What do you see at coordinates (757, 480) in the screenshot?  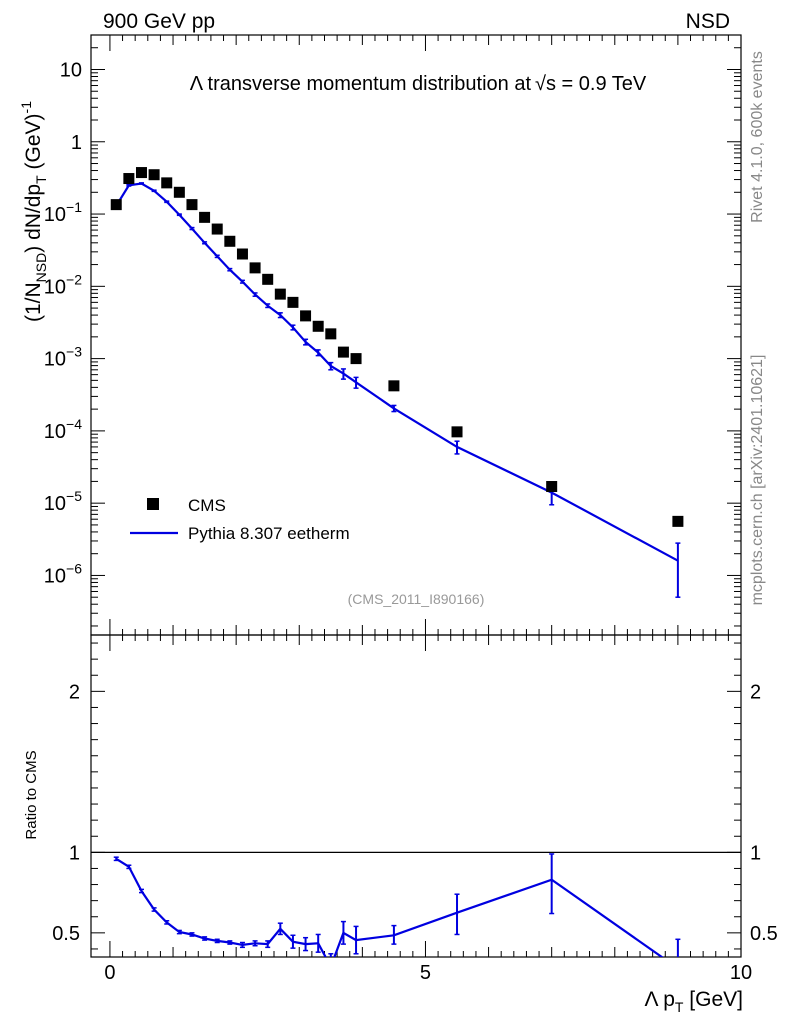 I see `mcplots-reference-text: mcplots.cern.ch [arXiv:2401.10621]` at bounding box center [757, 480].